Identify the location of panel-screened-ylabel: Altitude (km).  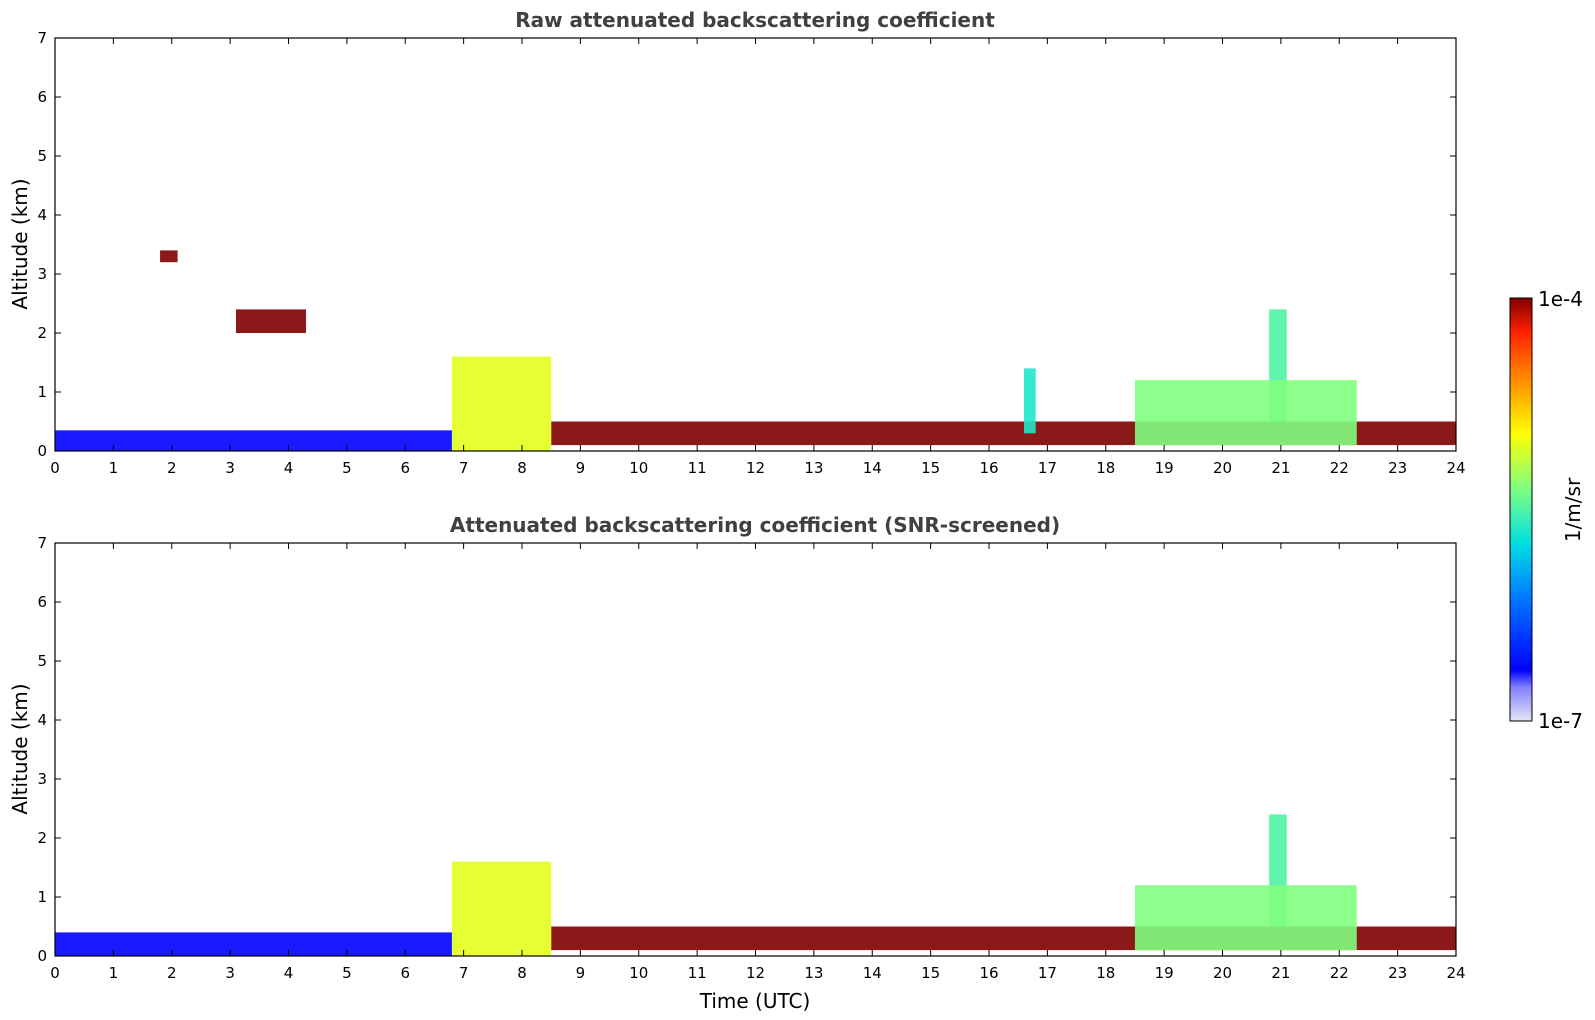
(20, 748).